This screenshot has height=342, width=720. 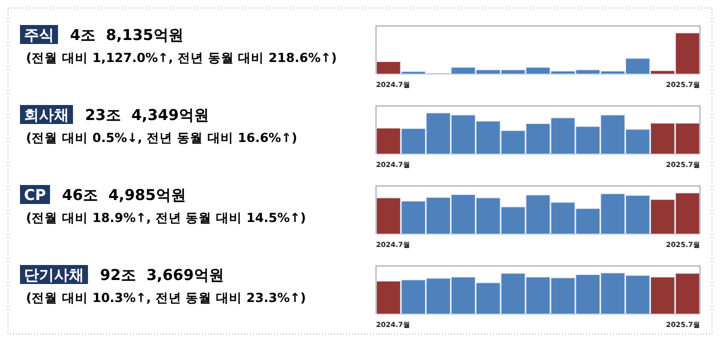 What do you see at coordinates (35, 195) in the screenshot?
I see `text: CP` at bounding box center [35, 195].